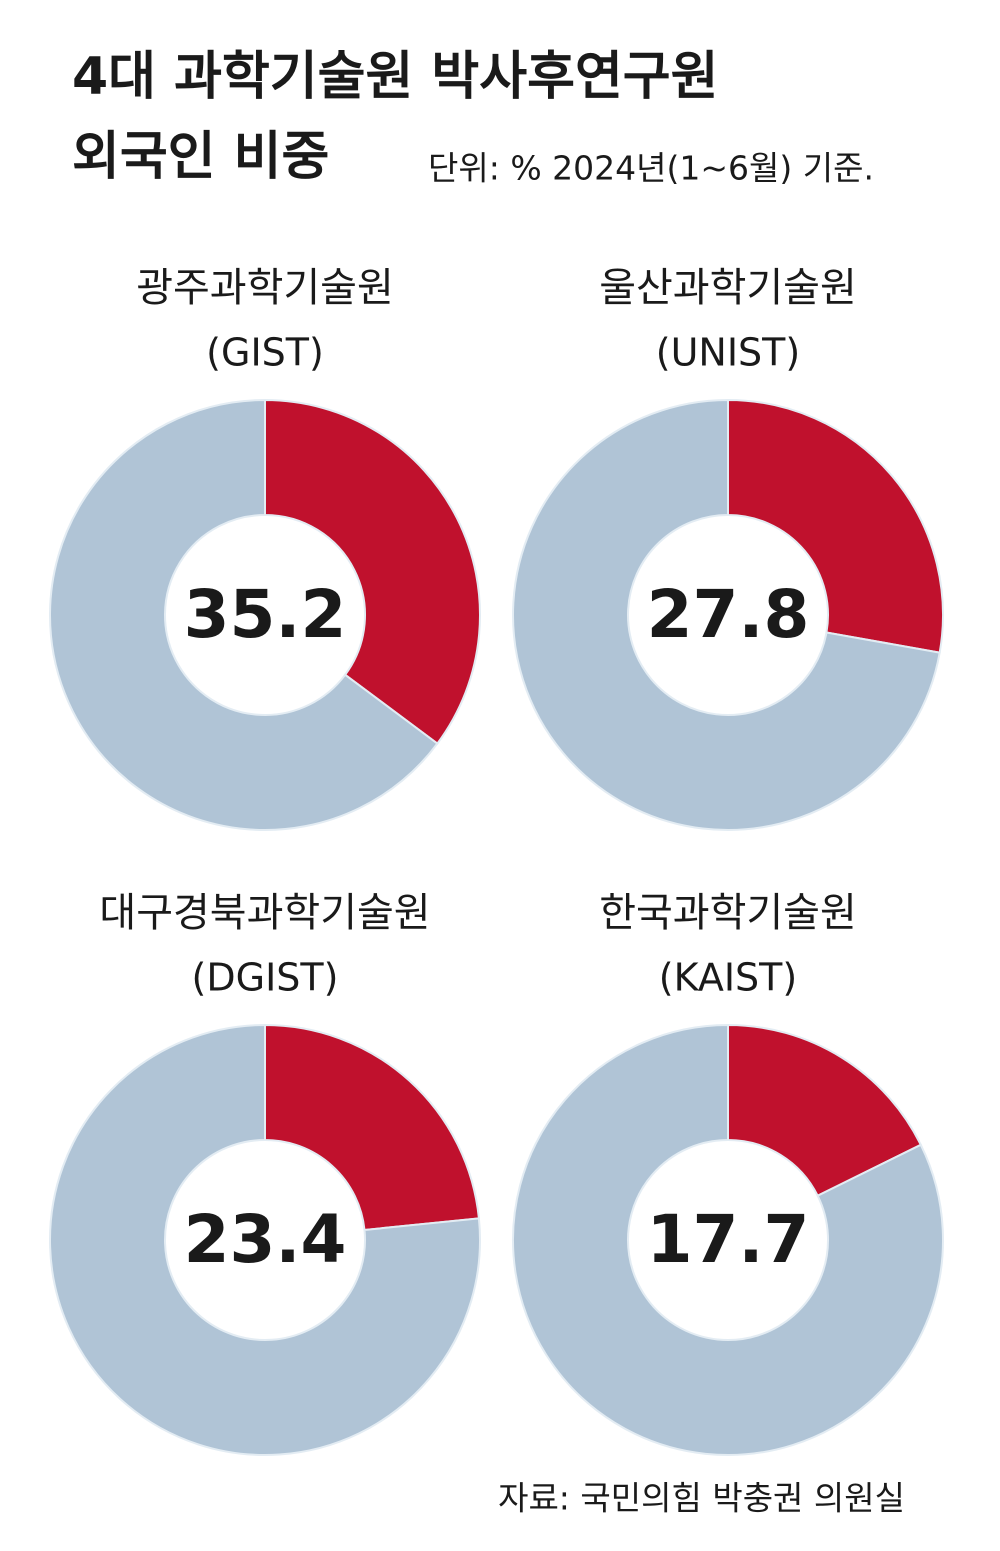 Image resolution: width=1000 pixels, height=1551 pixels. What do you see at coordinates (728, 978) in the screenshot?
I see `chart-subtitle: (KAIST)` at bounding box center [728, 978].